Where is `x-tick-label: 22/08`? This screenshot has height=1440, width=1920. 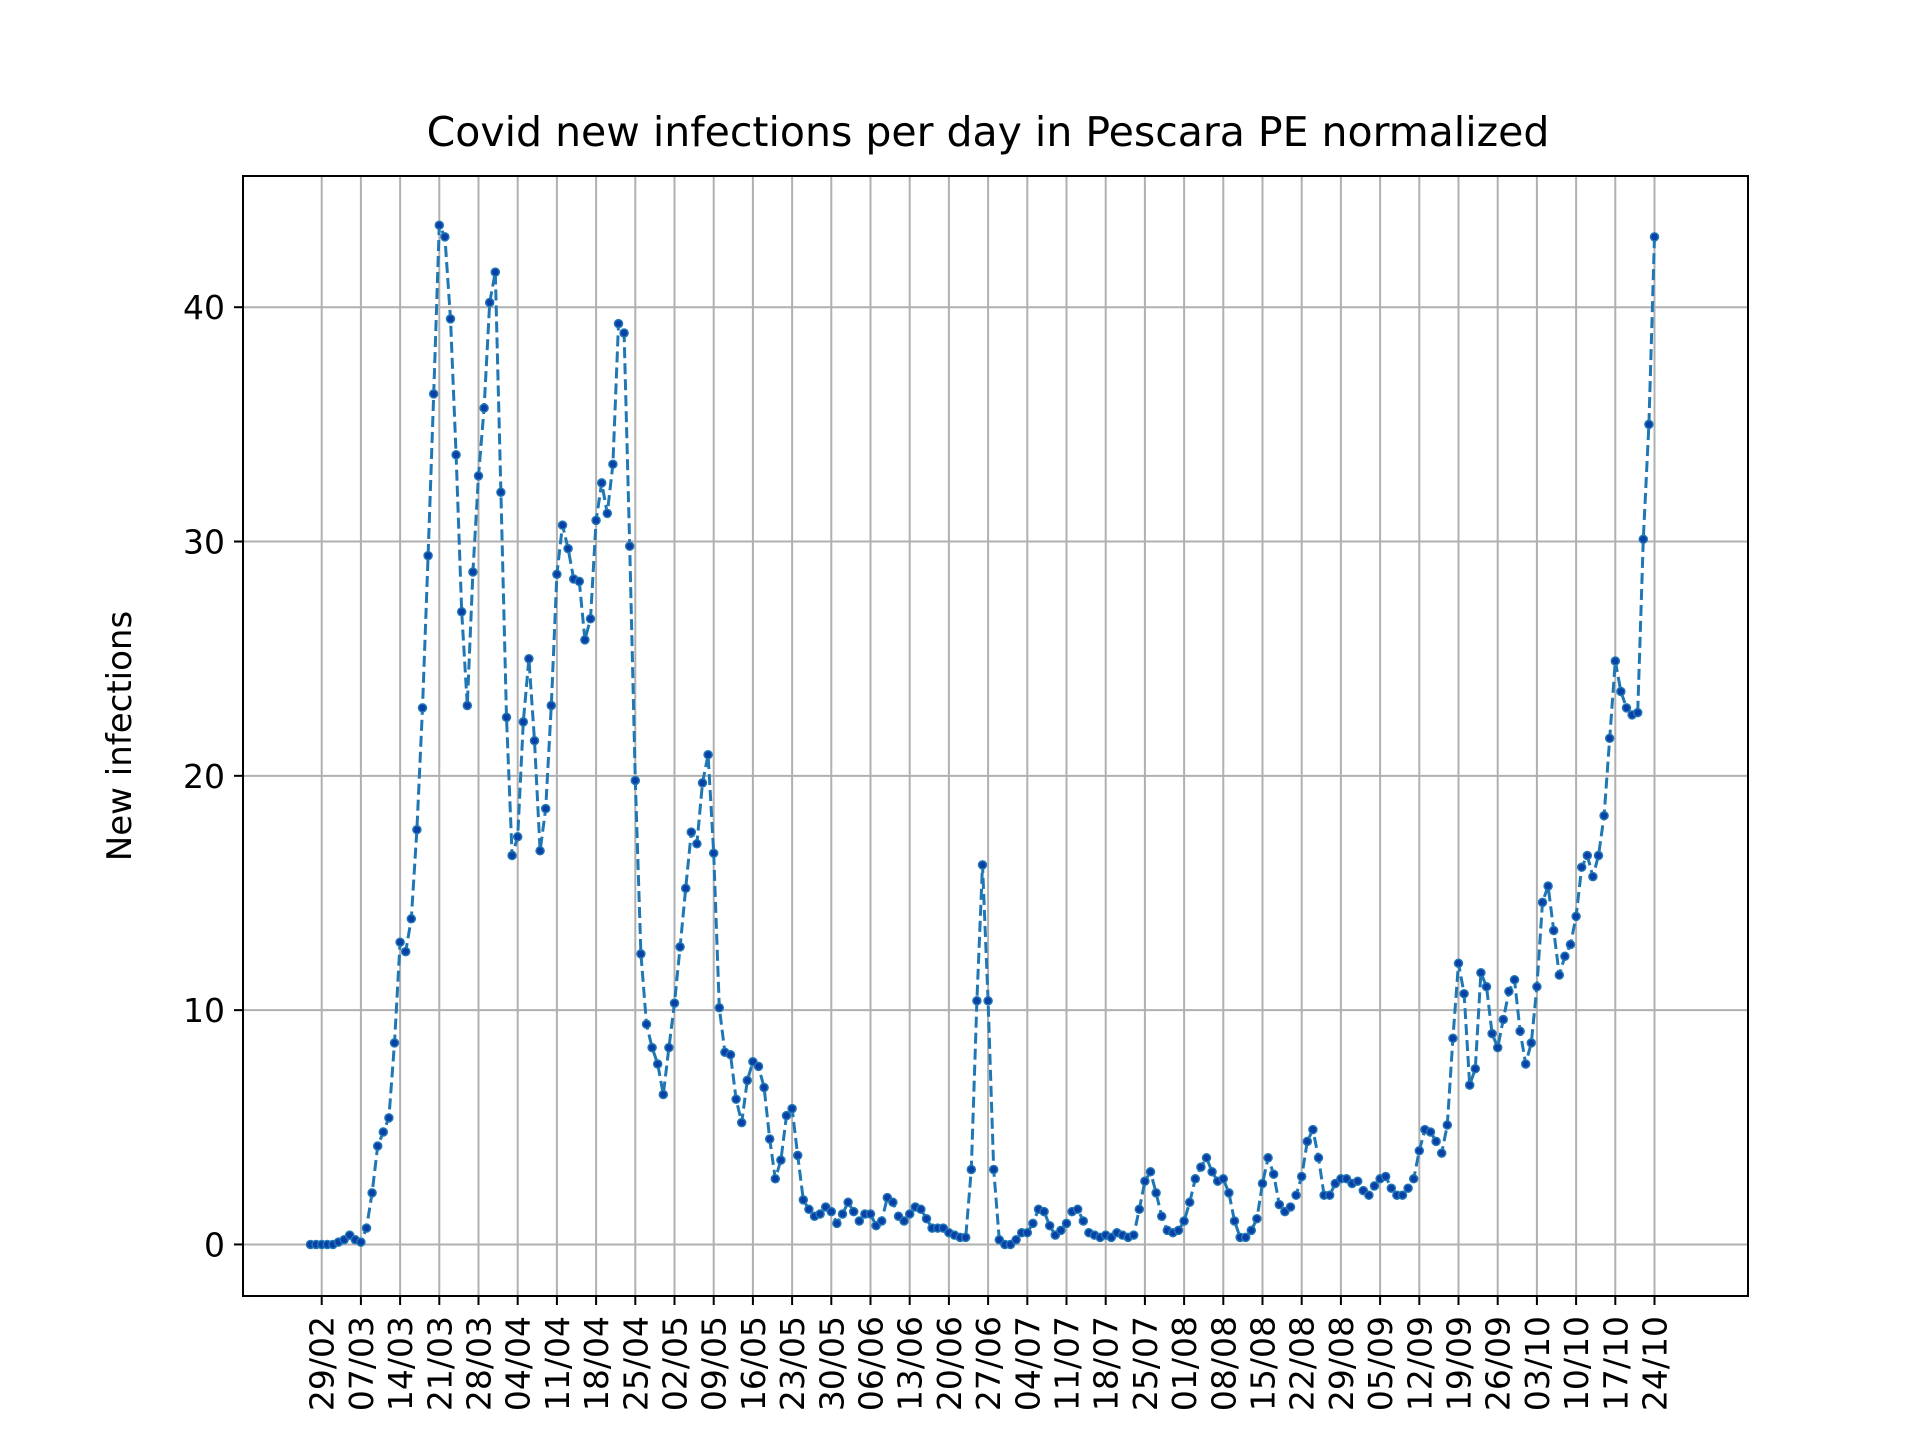
x-tick-label: 22/08 is located at coordinates (1302, 1363).